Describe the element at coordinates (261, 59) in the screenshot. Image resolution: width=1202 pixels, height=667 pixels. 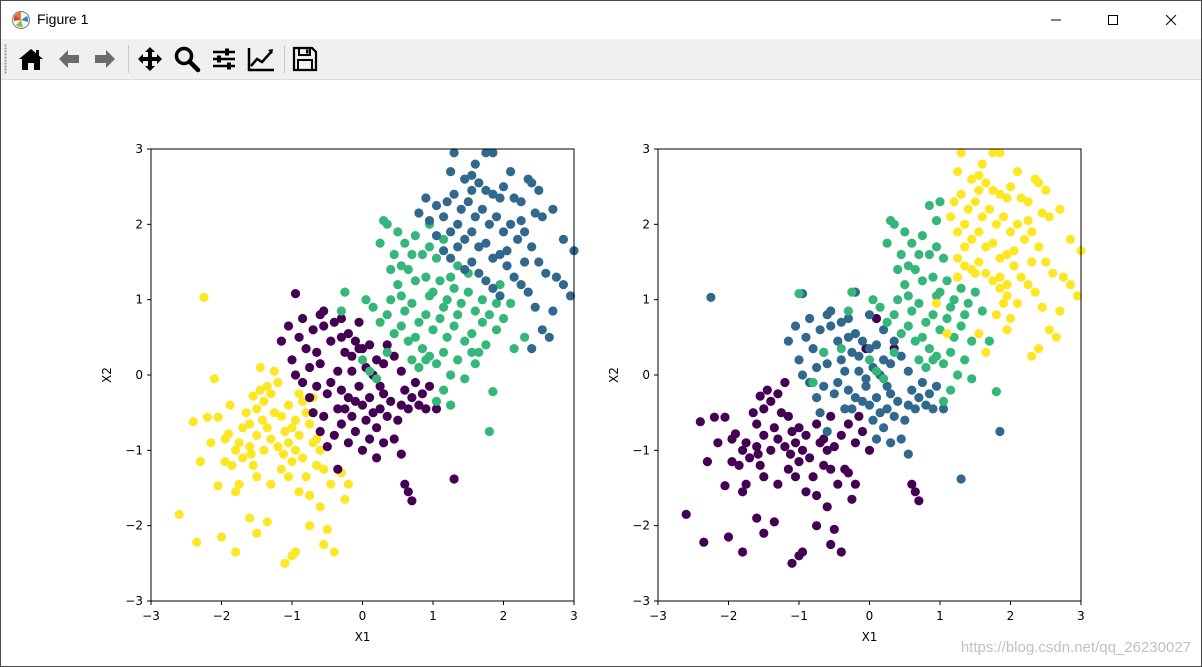
I see `edit-axis-button` at that location.